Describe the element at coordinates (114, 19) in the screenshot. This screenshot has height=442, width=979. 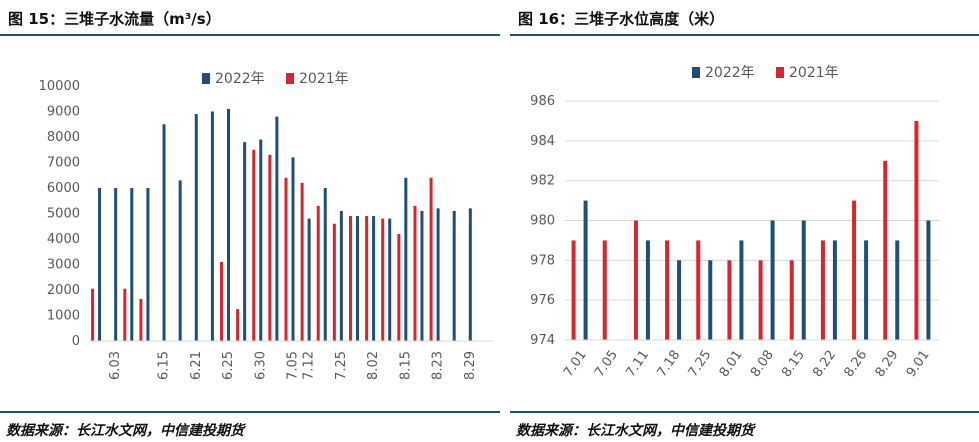
I see `flow-chart-title: 图 15：三堆子水流量（m³/s）` at that location.